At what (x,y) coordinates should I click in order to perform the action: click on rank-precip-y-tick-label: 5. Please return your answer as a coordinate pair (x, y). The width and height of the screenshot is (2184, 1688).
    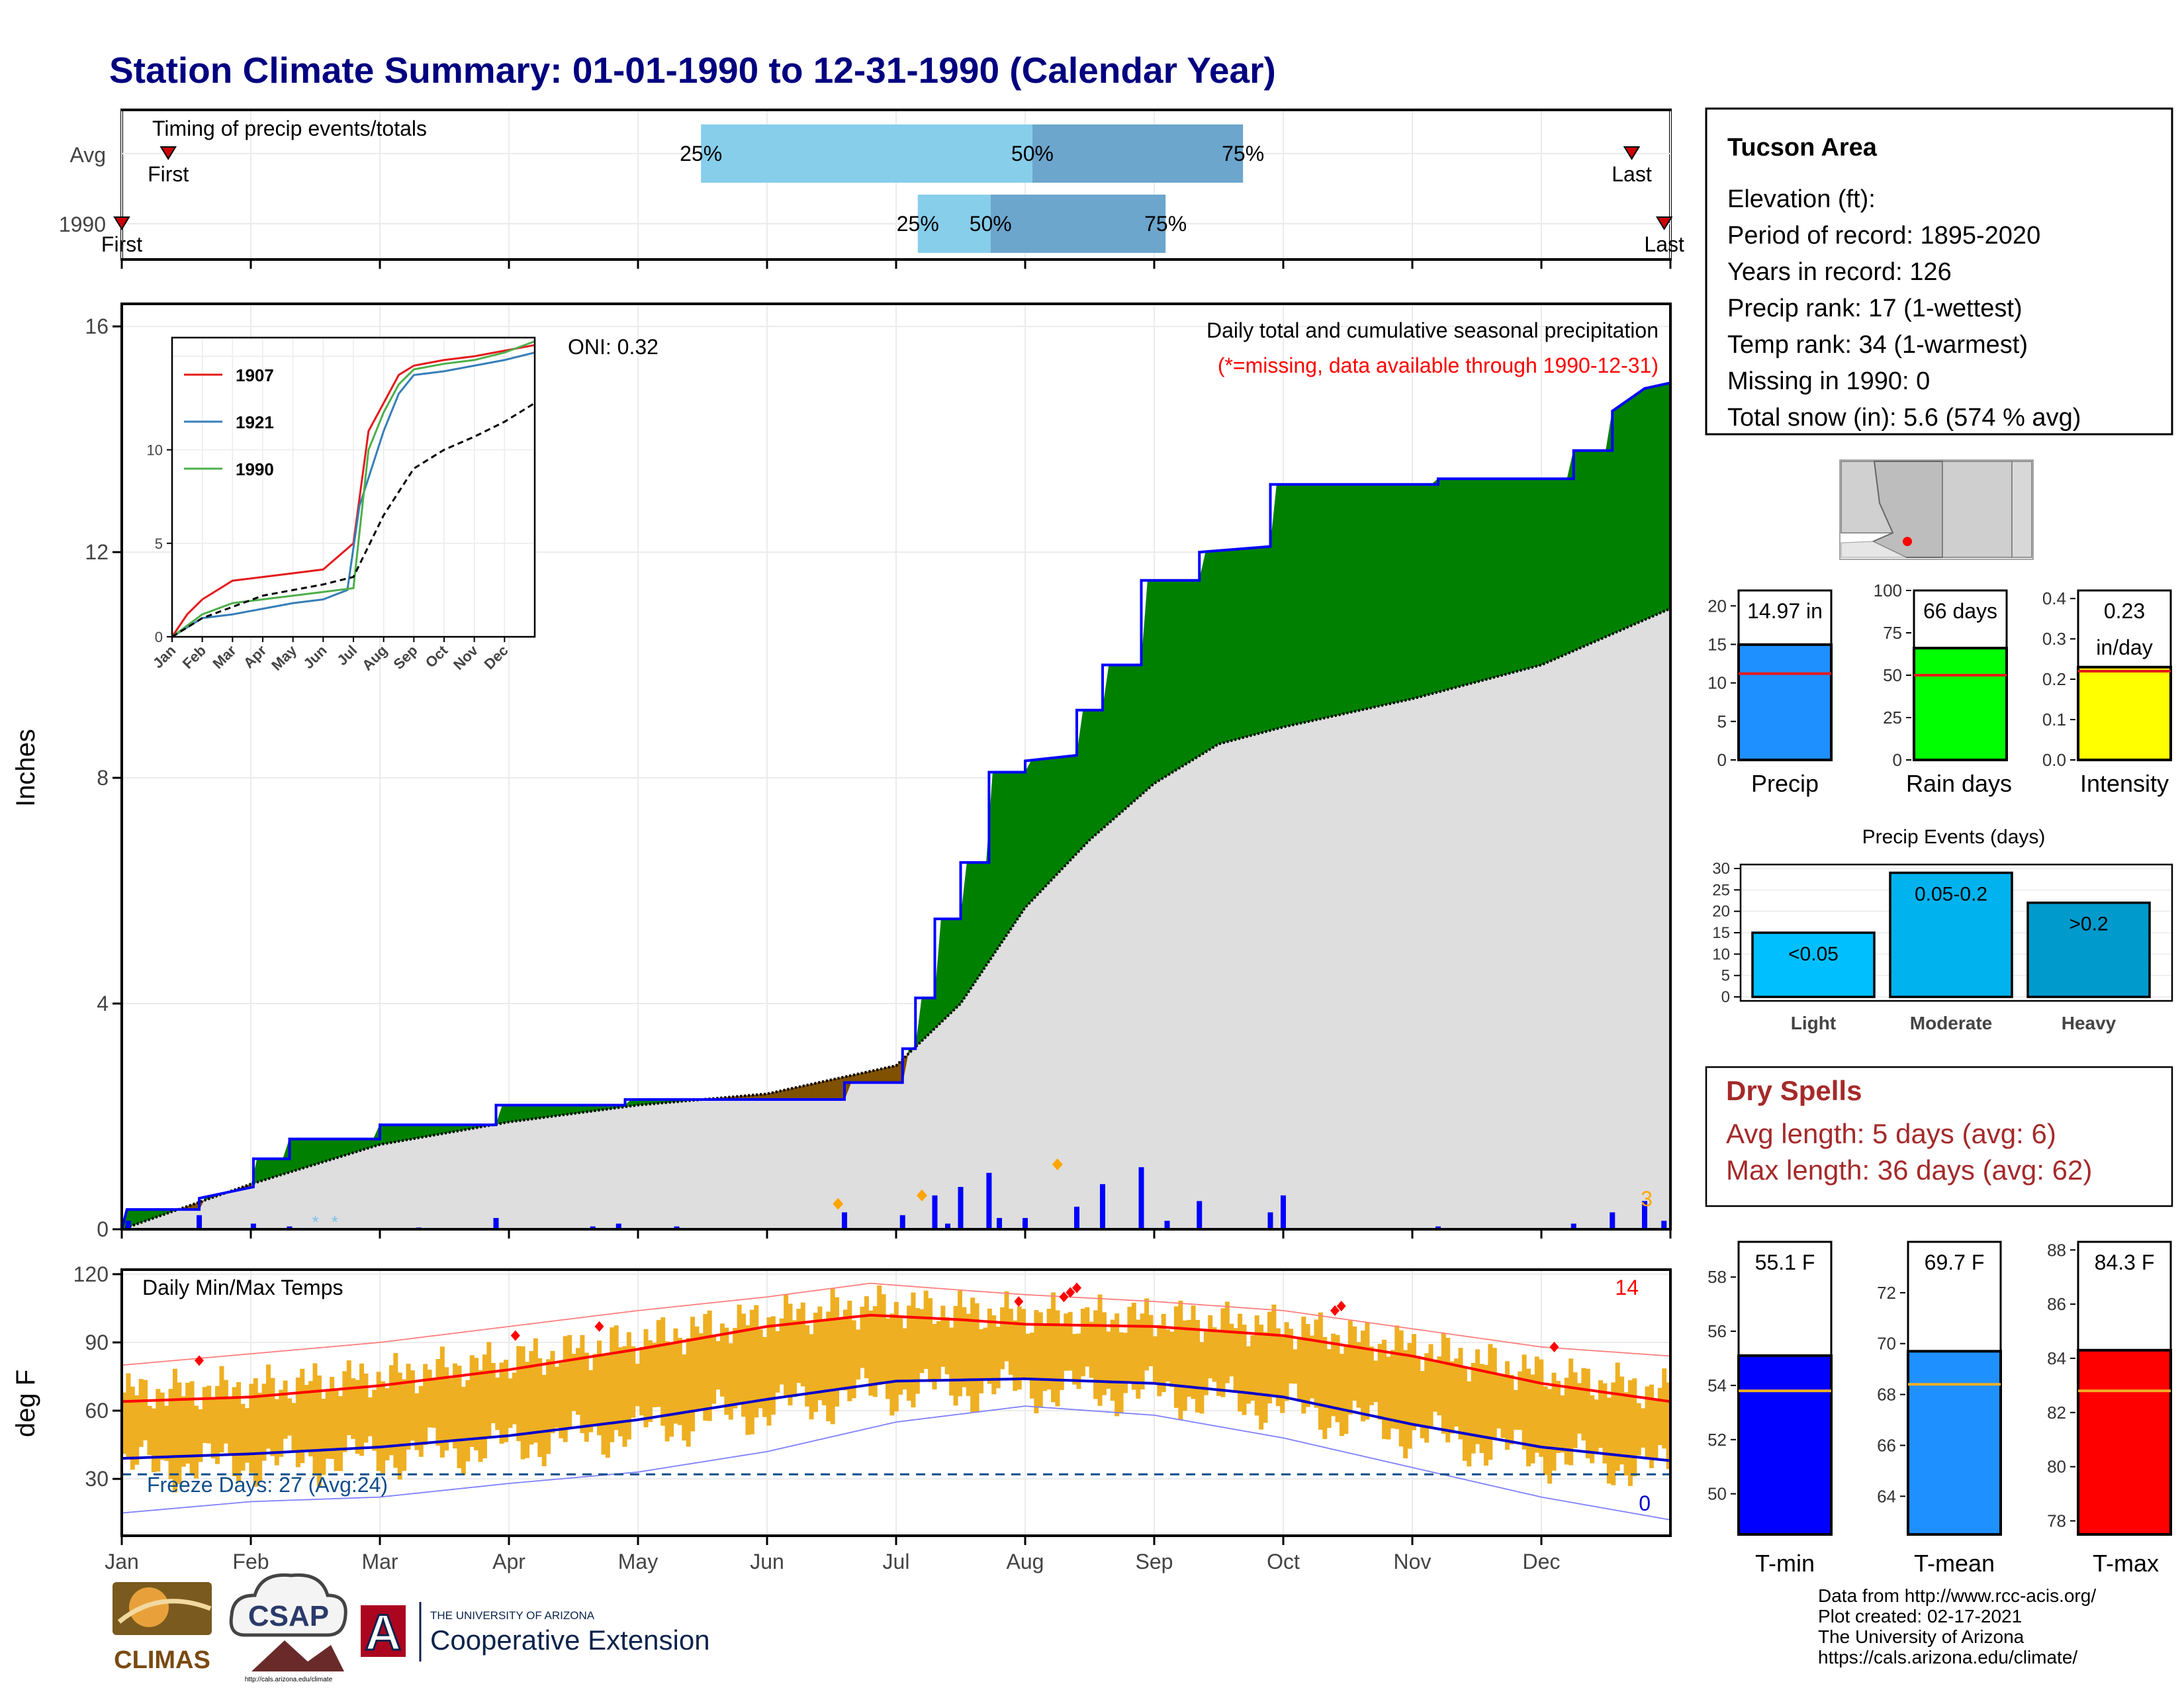
    Looking at the image, I should click on (1722, 721).